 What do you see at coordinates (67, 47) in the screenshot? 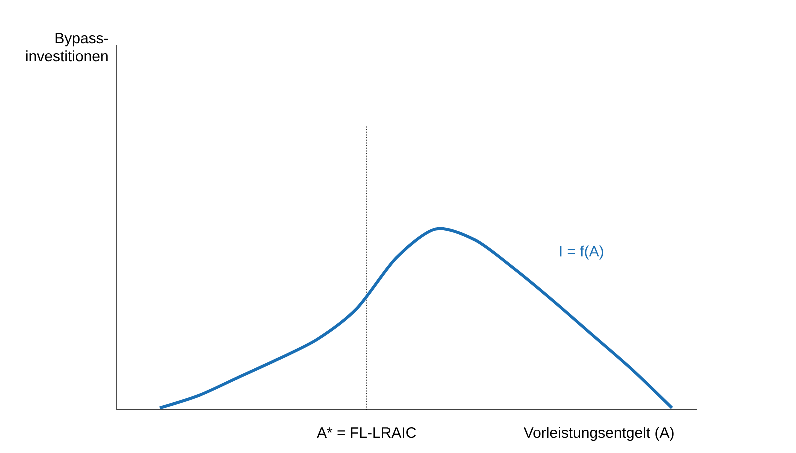
I see `text: Bypass-investitionen` at bounding box center [67, 47].